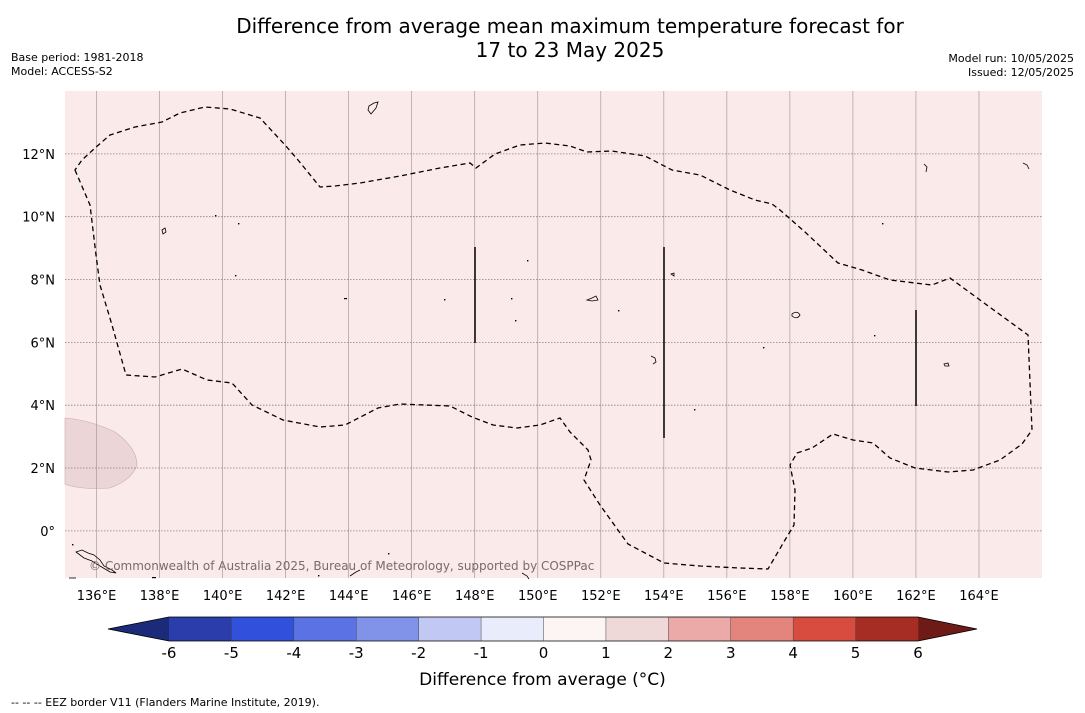  Describe the element at coordinates (790, 596) in the screenshot. I see `lon-tick-label: 158°E` at that location.